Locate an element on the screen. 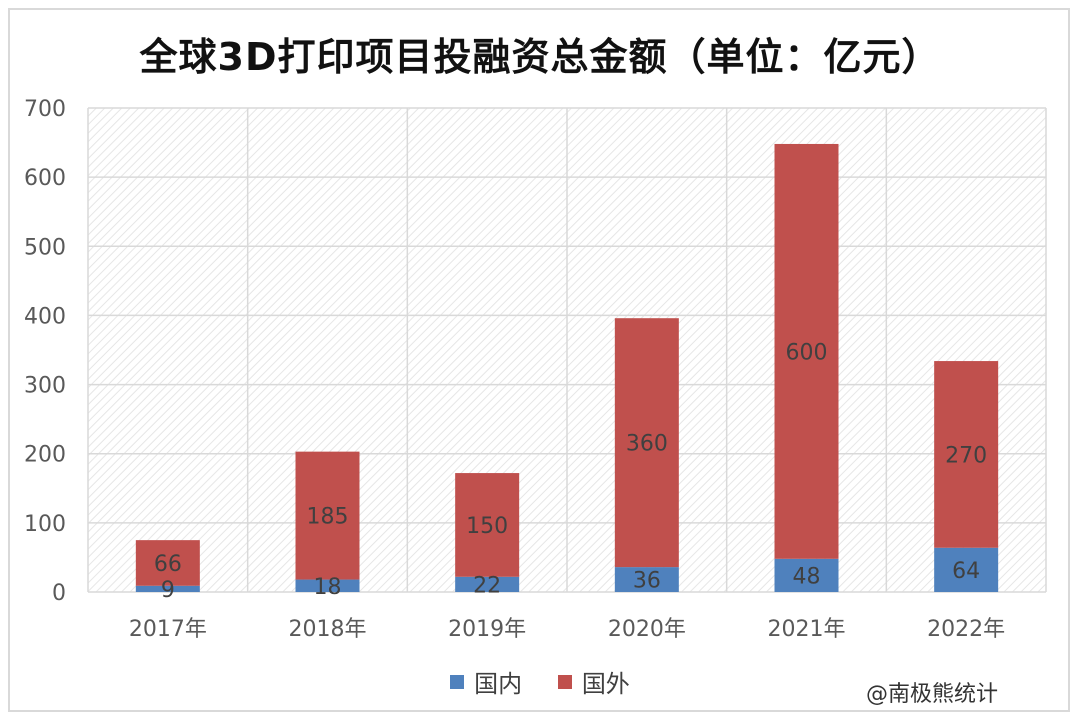  legend-item-domestic: 国内 is located at coordinates (486, 681).